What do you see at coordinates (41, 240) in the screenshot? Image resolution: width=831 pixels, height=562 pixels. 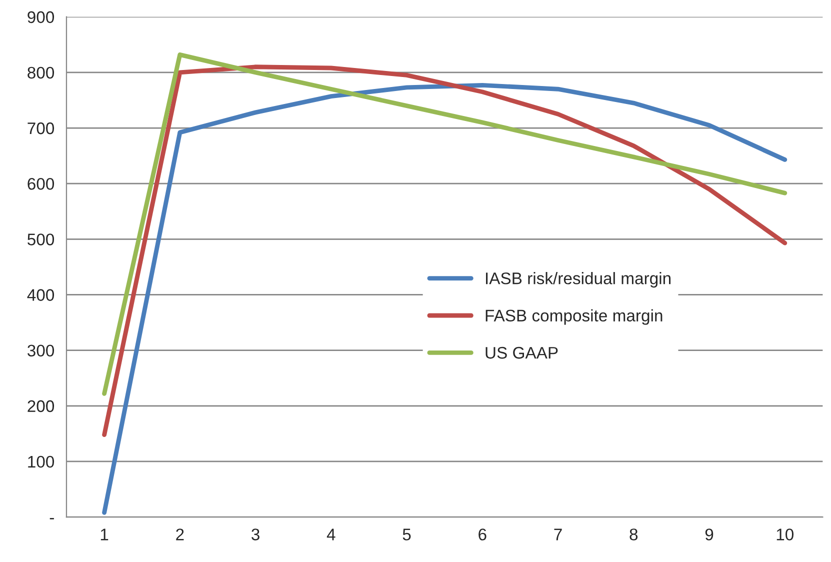 I see `y-tick-label: 500` at bounding box center [41, 240].